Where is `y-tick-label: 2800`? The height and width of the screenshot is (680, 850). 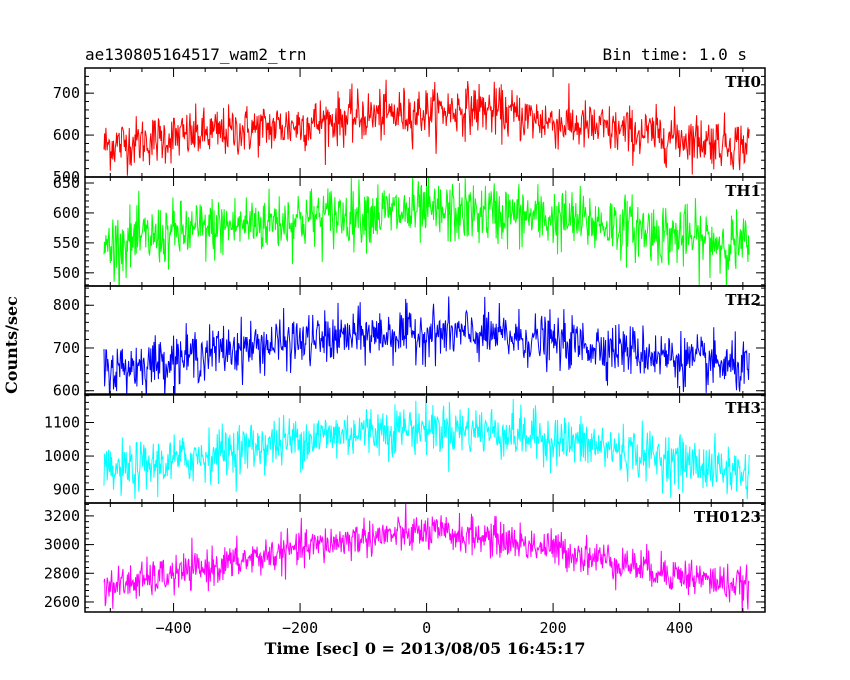
y-tick-label: 2800 is located at coordinates (62, 573).